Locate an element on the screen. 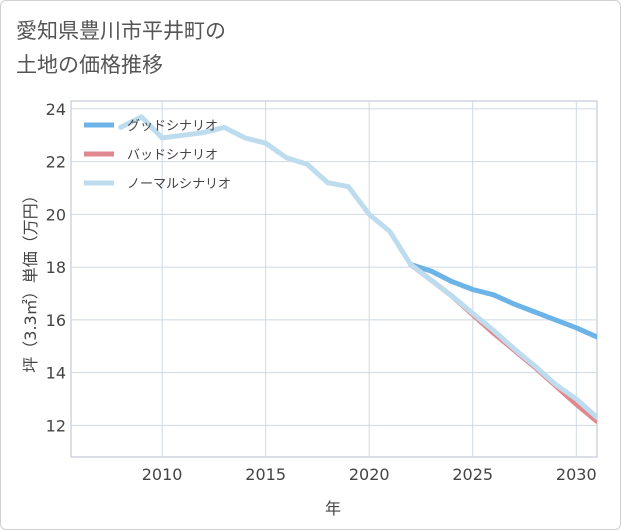 The height and width of the screenshot is (530, 621). chart-title: 愛知県豊川市平井町の 土地の価格推移 is located at coordinates (121, 48).